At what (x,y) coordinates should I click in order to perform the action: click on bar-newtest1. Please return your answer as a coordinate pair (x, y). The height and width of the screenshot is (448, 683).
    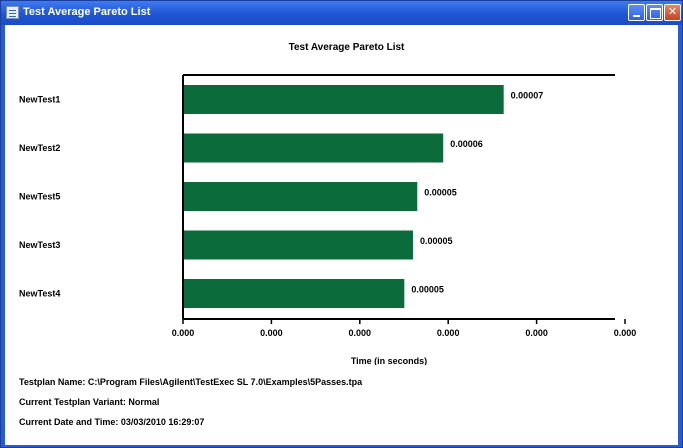
    Looking at the image, I should click on (344, 99).